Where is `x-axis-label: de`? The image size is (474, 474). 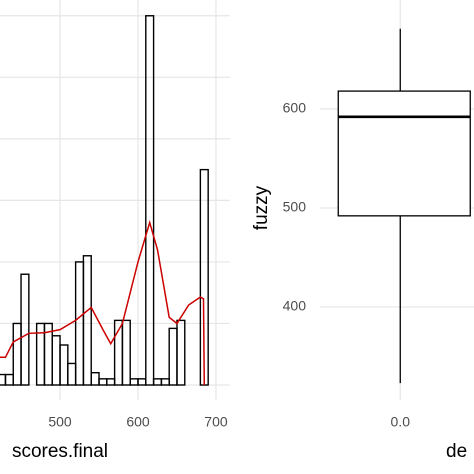
x-axis-label: de is located at coordinates (456, 451).